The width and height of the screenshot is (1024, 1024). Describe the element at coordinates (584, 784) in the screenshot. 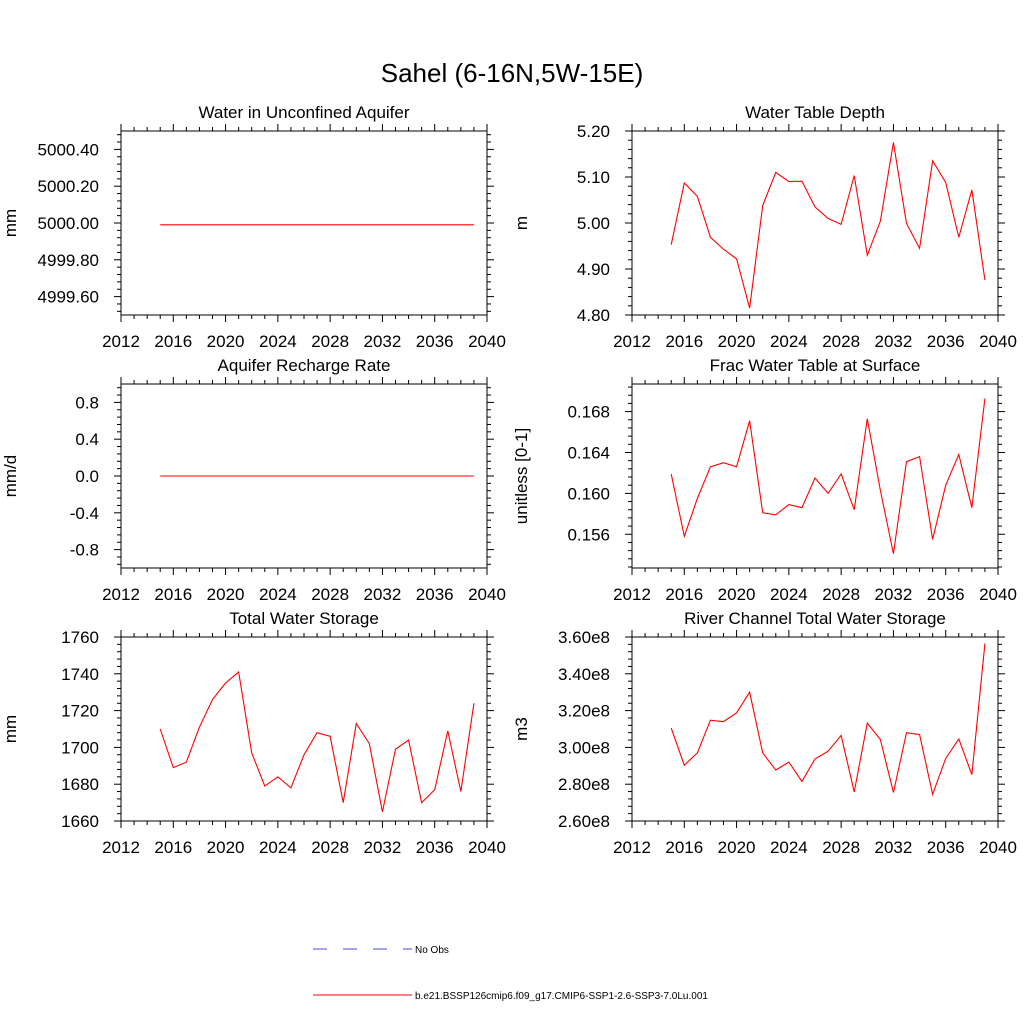

I see `y-tick-label: 2.80e8` at that location.